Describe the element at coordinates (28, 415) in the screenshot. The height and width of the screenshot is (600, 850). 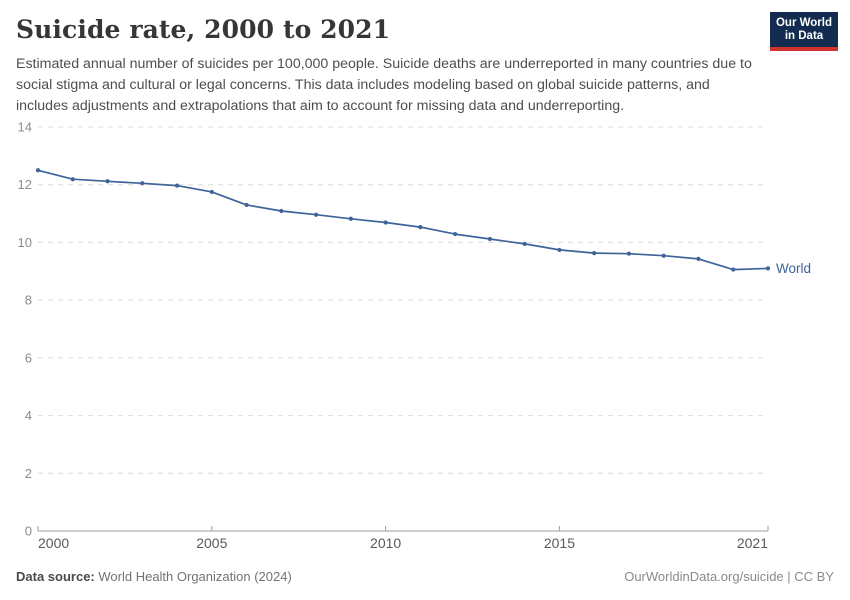
I see `y-tick-label: 4` at that location.